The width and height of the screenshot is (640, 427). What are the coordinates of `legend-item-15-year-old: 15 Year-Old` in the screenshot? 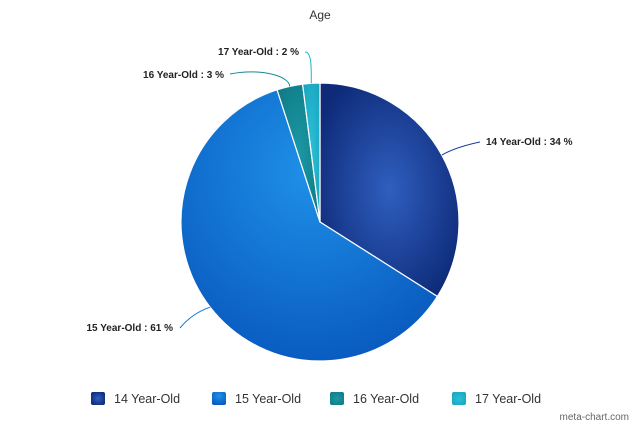 It's located at (256, 399).